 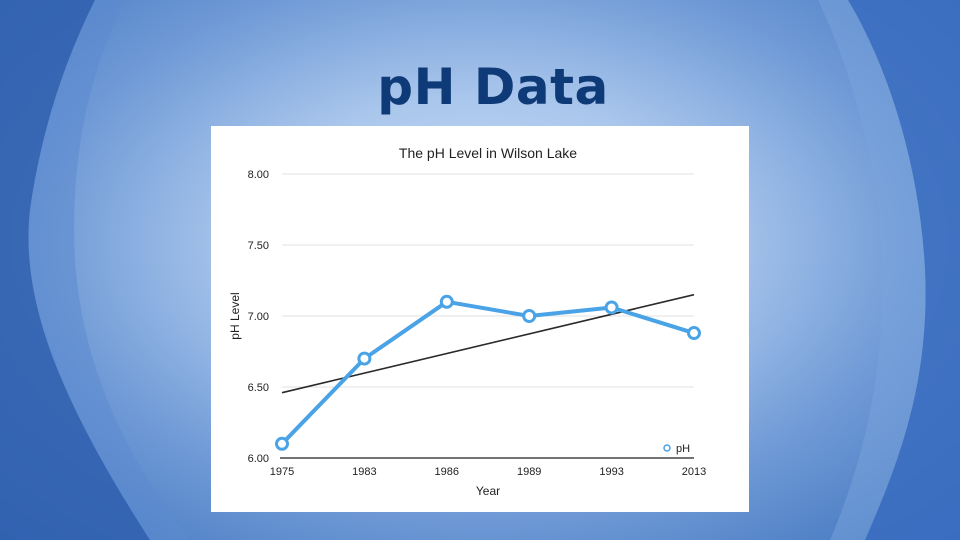 What do you see at coordinates (258, 459) in the screenshot?
I see `y-tick-label: 6.00` at bounding box center [258, 459].